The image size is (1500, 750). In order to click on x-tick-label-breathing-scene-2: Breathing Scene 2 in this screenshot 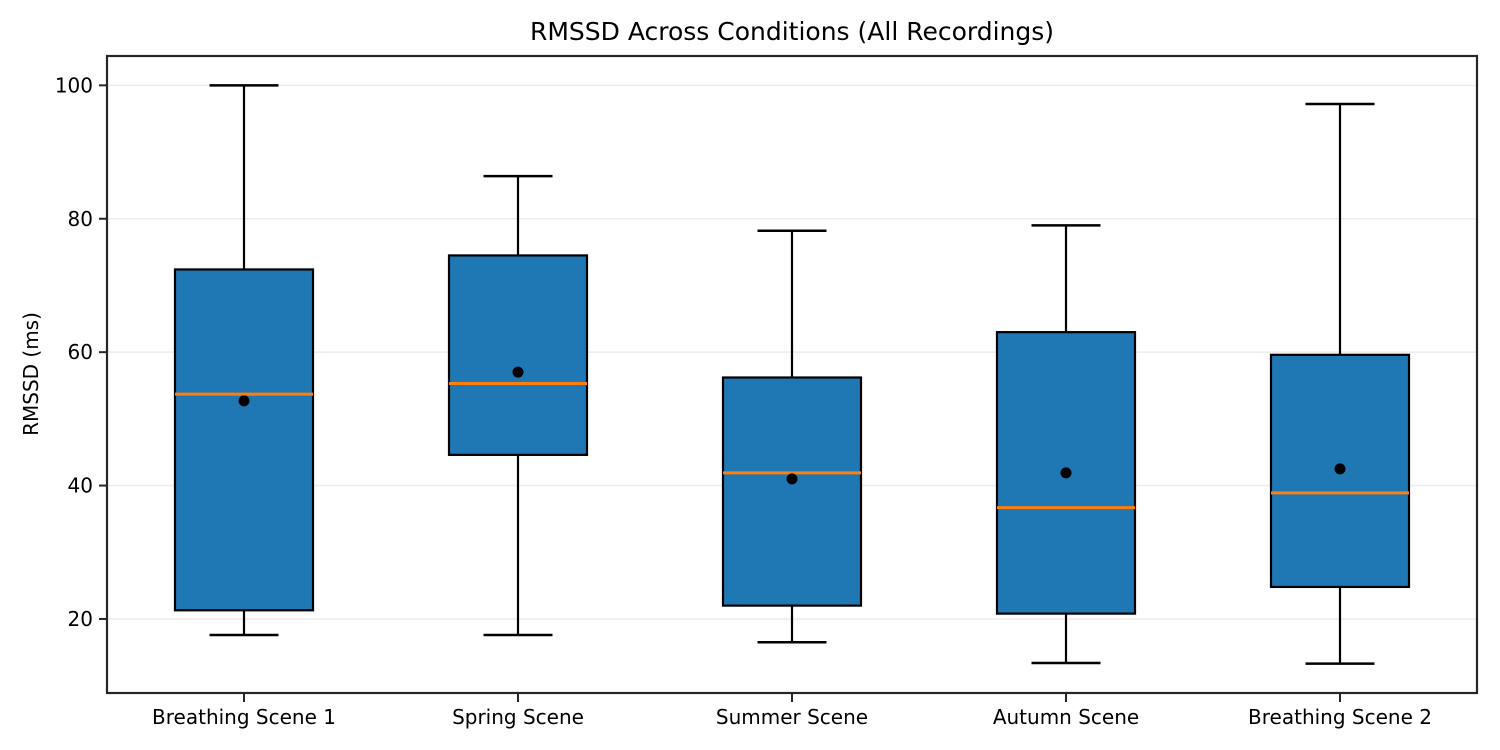, I will do `click(1340, 717)`.